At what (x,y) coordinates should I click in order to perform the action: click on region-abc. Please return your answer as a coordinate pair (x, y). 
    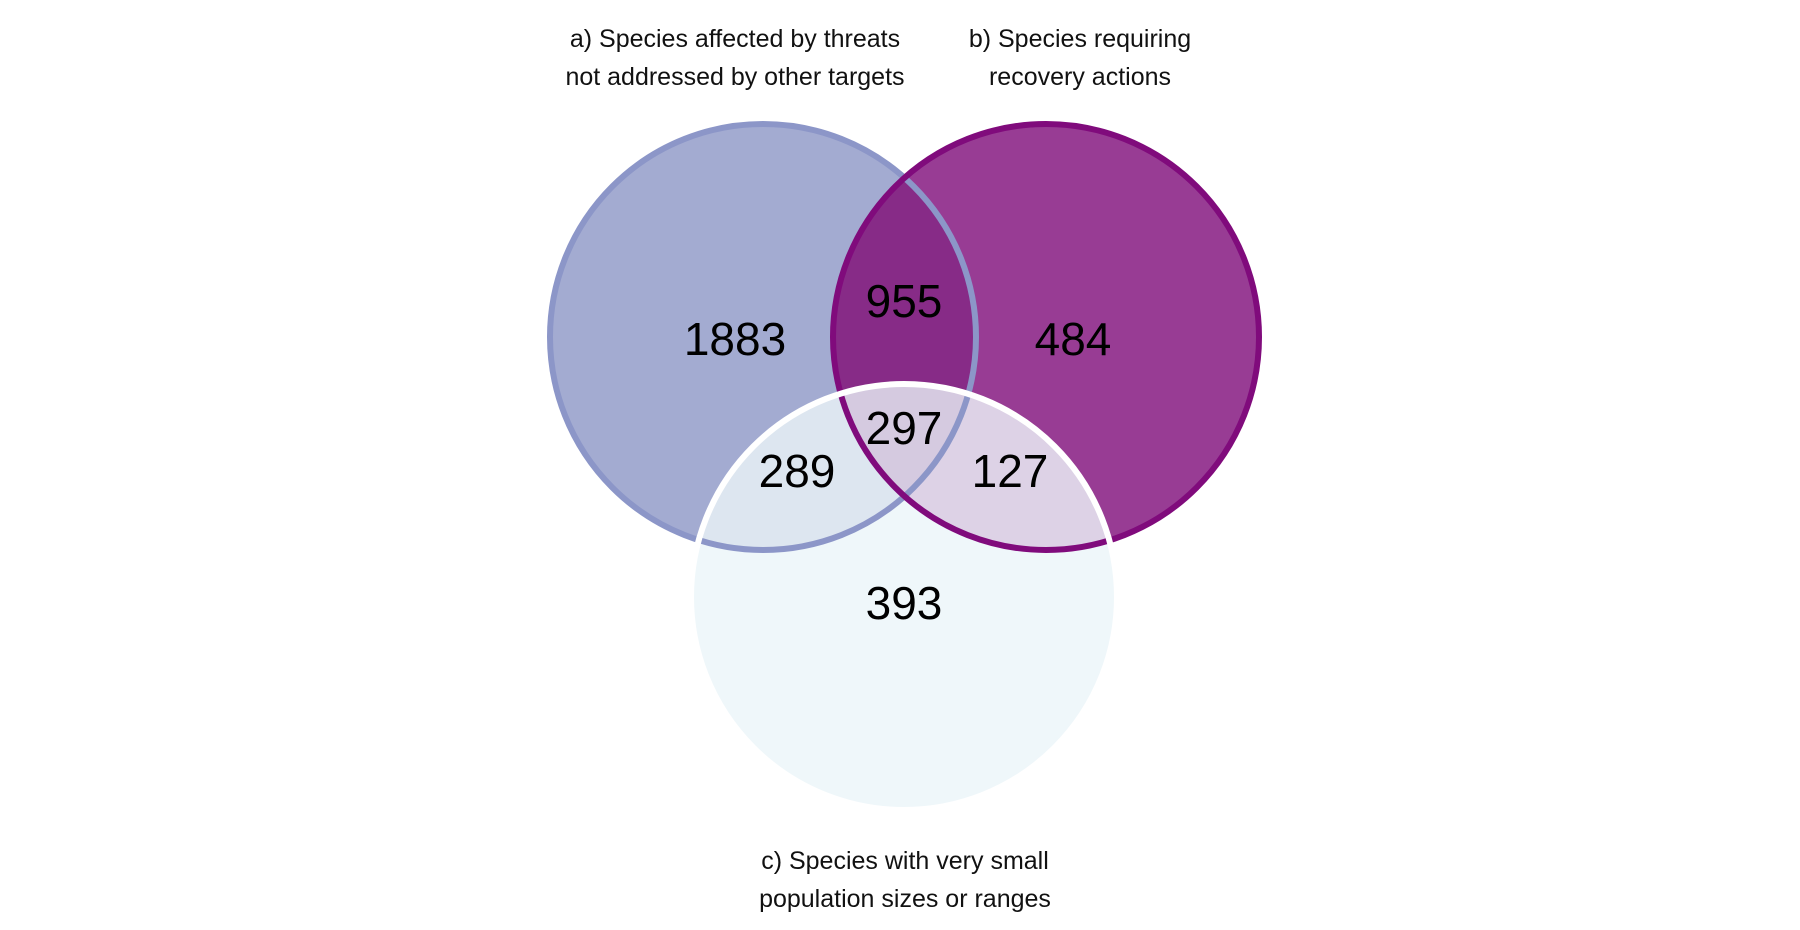
    Looking at the image, I should click on (904, 467).